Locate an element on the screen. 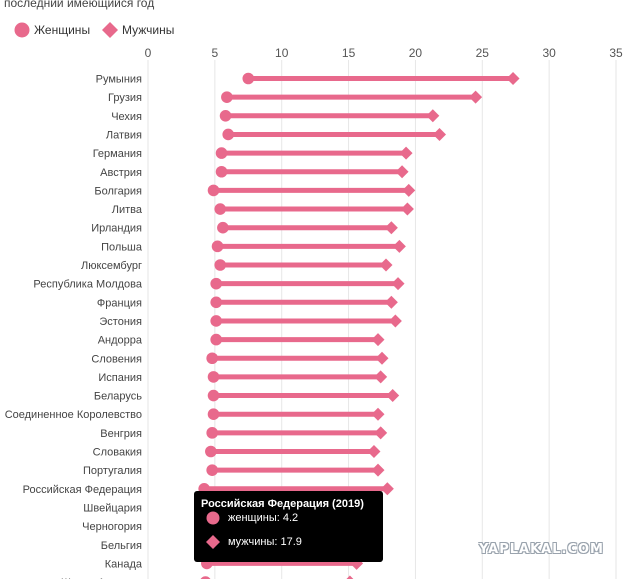 The width and height of the screenshot is (640, 579). x-tick-label: 0 is located at coordinates (148, 53).